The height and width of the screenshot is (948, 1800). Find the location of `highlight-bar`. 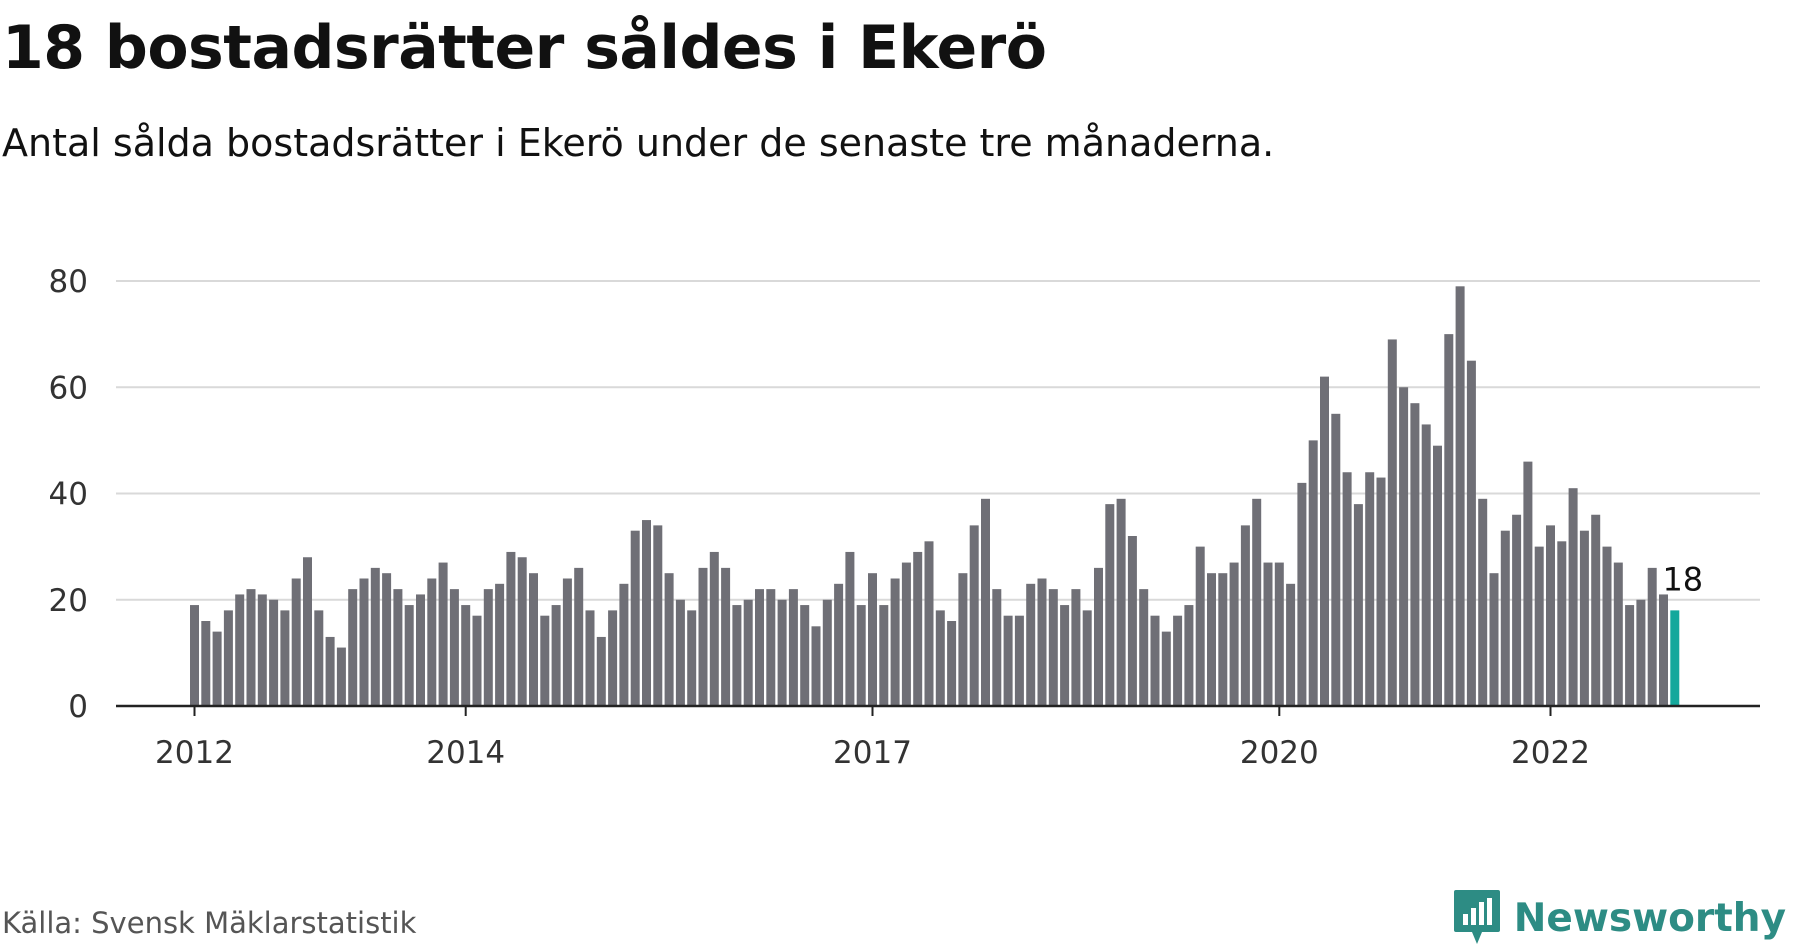

highlight-bar is located at coordinates (1675, 658).